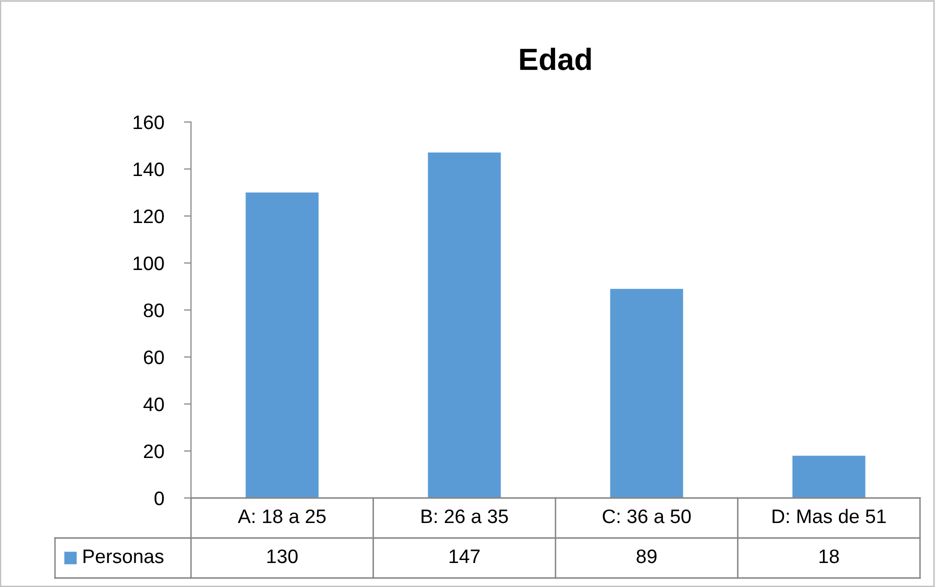 The image size is (935, 587). What do you see at coordinates (646, 556) in the screenshot?
I see `data-label: 89` at bounding box center [646, 556].